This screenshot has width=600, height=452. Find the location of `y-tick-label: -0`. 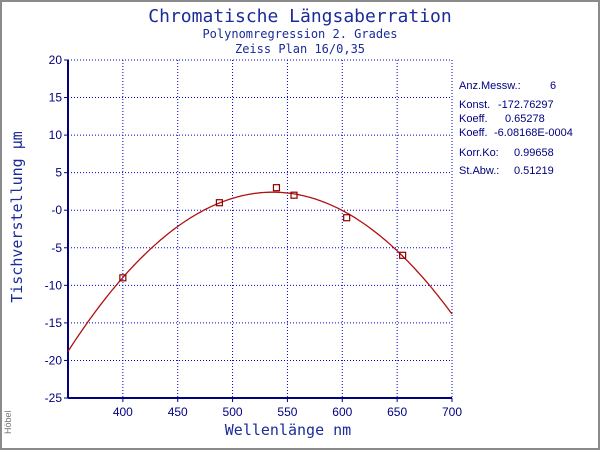

y-tick-label: -0 is located at coordinates (56, 210).